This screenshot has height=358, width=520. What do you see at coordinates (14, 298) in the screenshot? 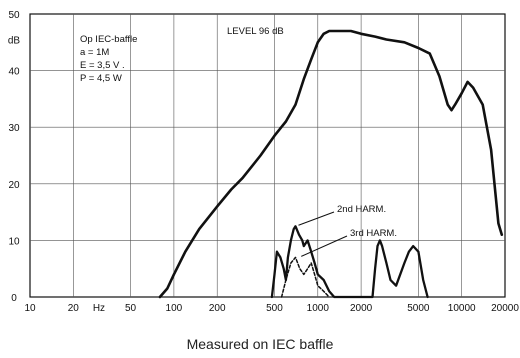
I see `y-tick-label: 0` at bounding box center [14, 298].